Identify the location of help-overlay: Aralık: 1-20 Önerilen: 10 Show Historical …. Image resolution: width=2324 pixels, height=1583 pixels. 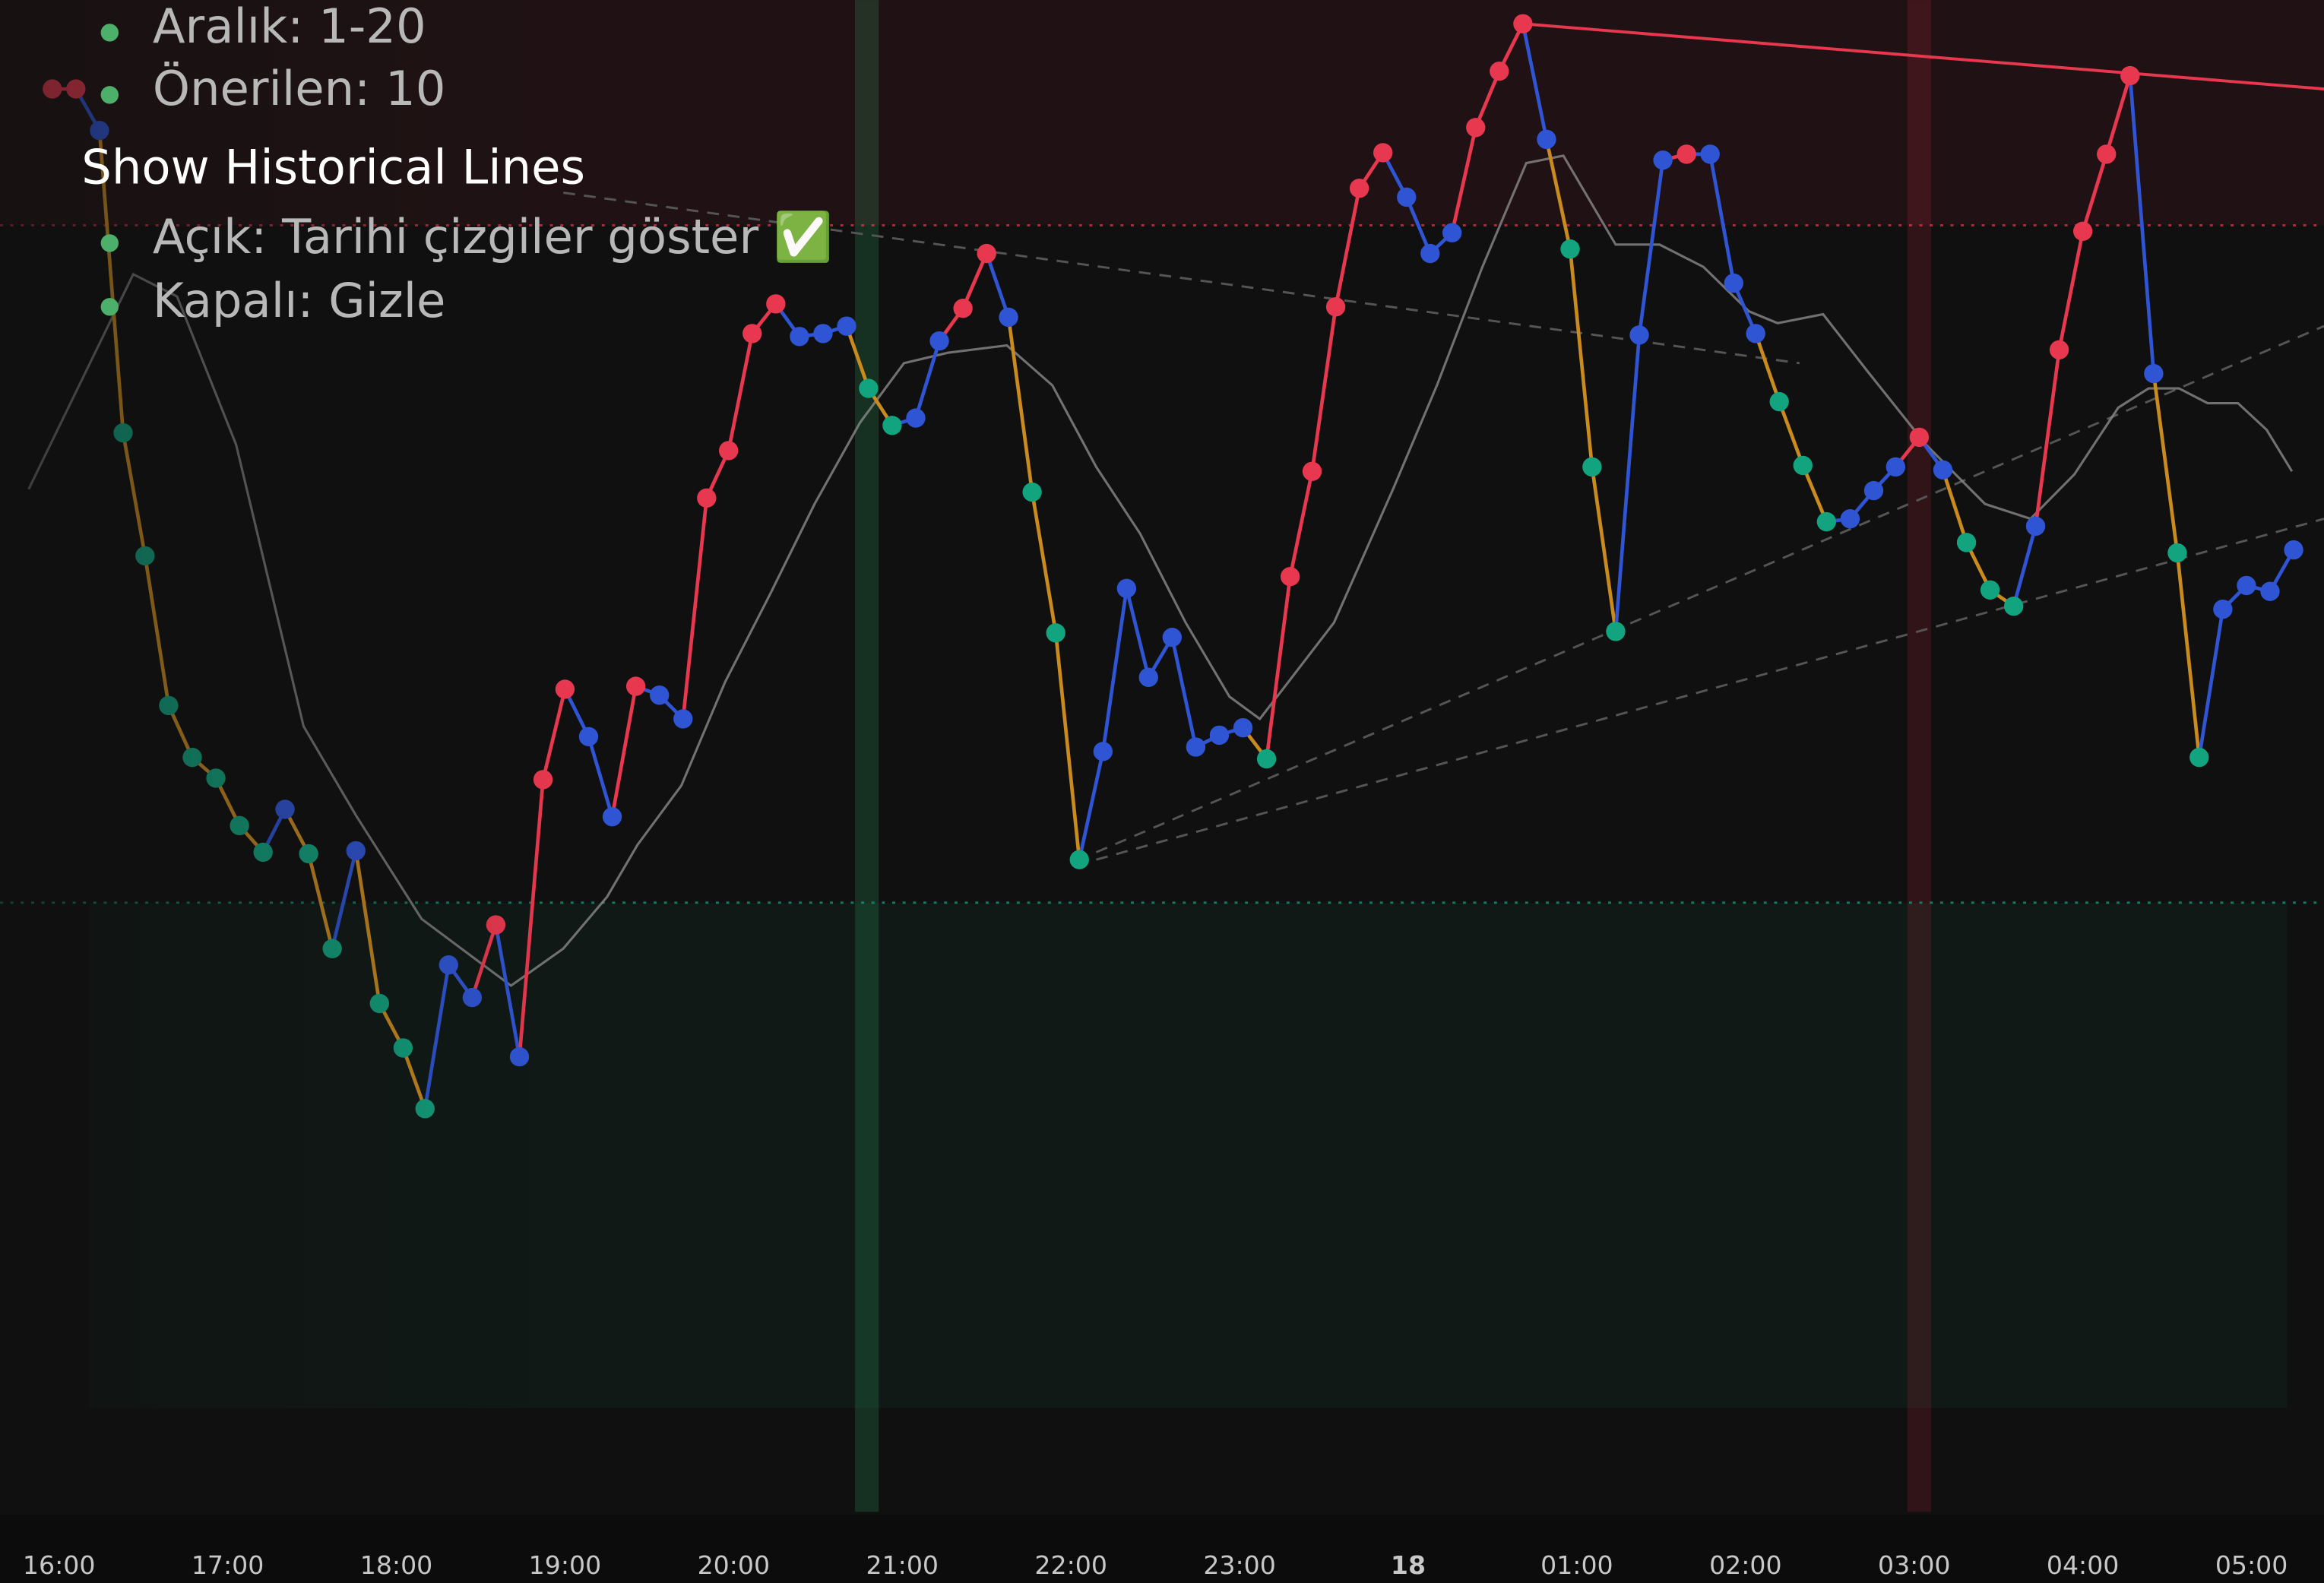
(456, 164).